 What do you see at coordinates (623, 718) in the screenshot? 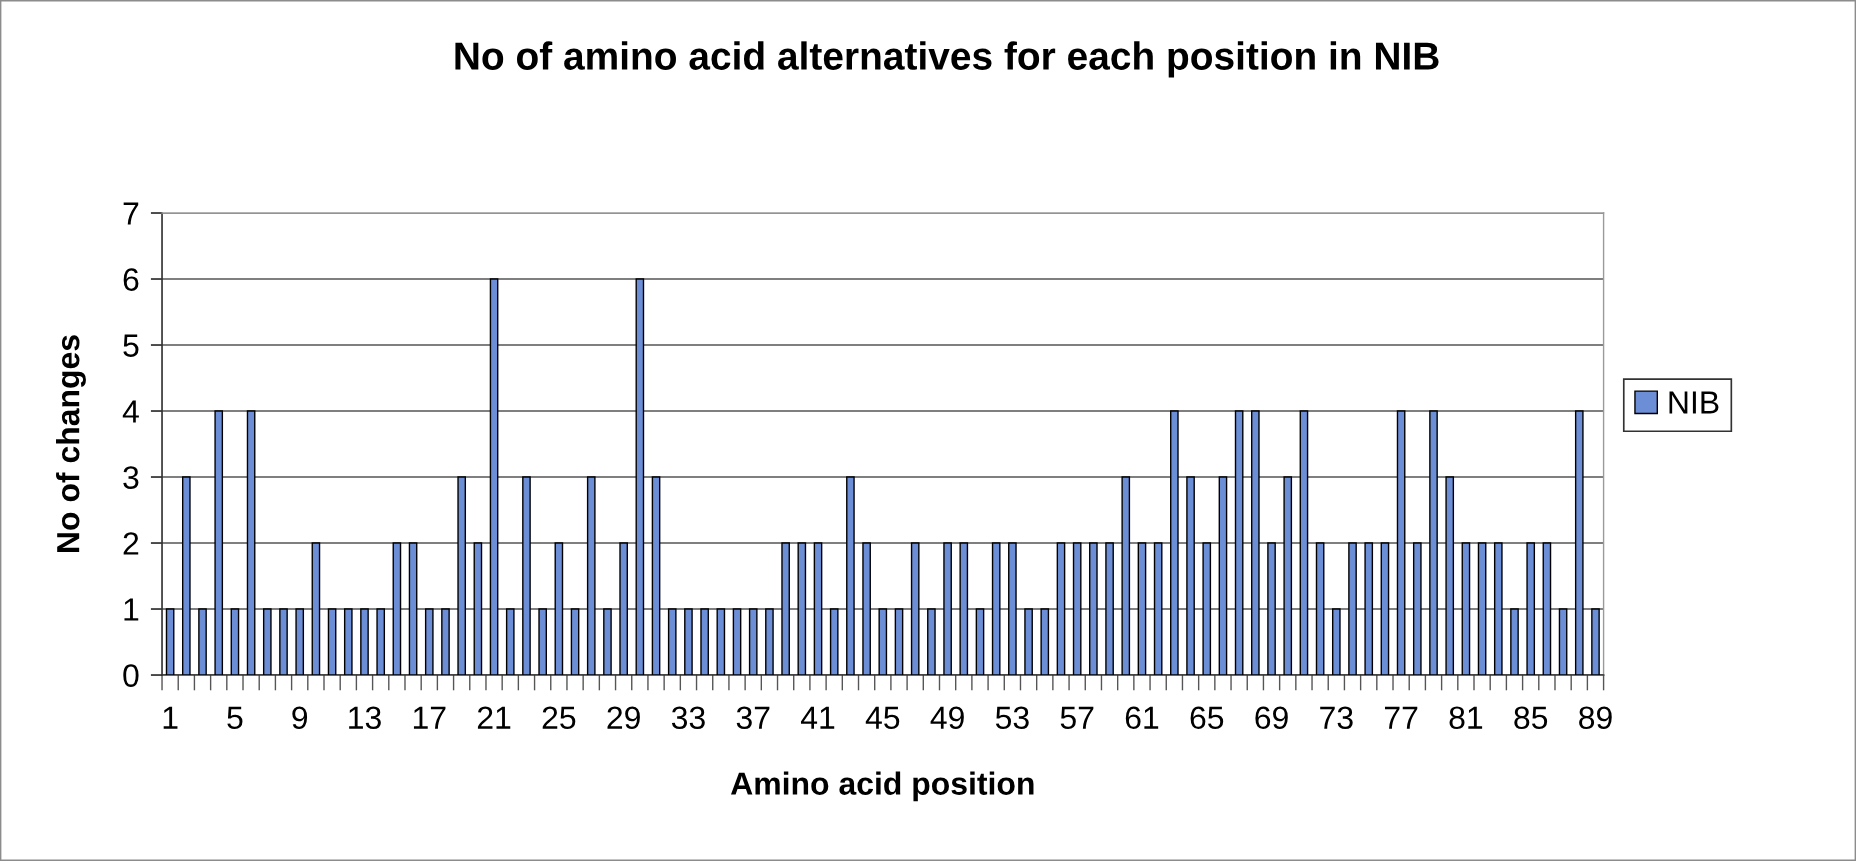
I see `x-tick-label: 29` at bounding box center [623, 718].